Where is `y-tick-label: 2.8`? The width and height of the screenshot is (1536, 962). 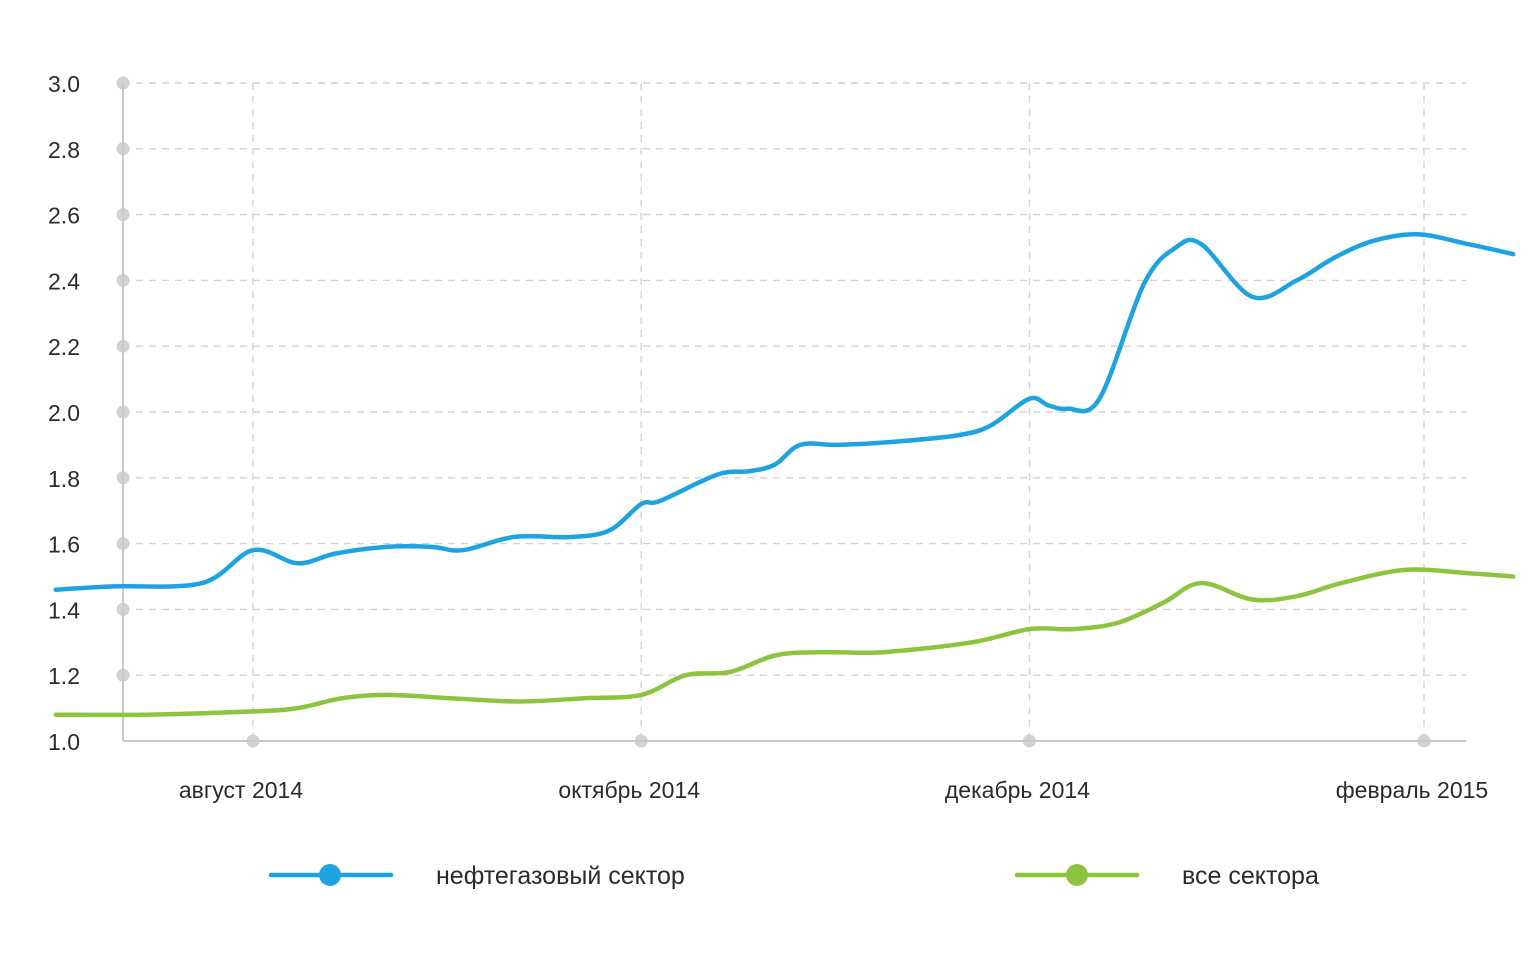 y-tick-label: 2.8 is located at coordinates (64, 150).